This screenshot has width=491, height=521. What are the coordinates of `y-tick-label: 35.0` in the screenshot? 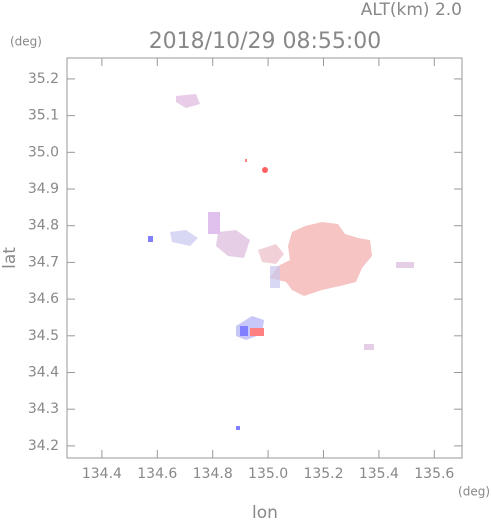 It's located at (43, 152).